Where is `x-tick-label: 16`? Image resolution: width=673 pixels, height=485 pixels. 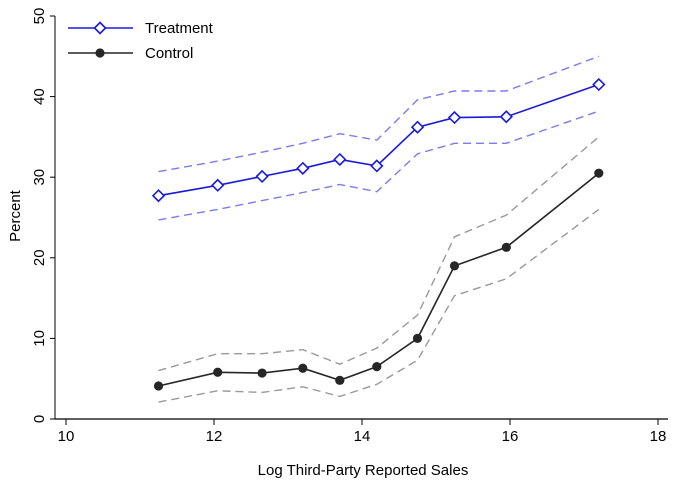 x-tick-label: 16 is located at coordinates (510, 436).